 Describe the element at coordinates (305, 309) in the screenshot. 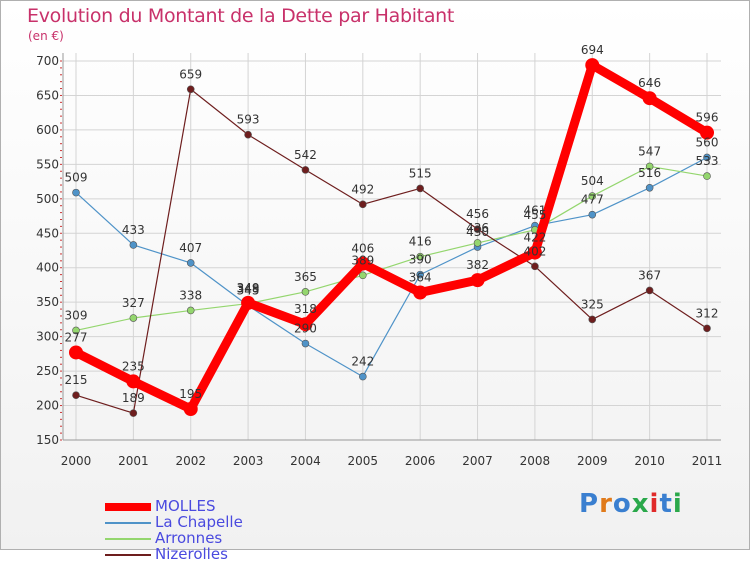

I see `data-label: 318` at that location.